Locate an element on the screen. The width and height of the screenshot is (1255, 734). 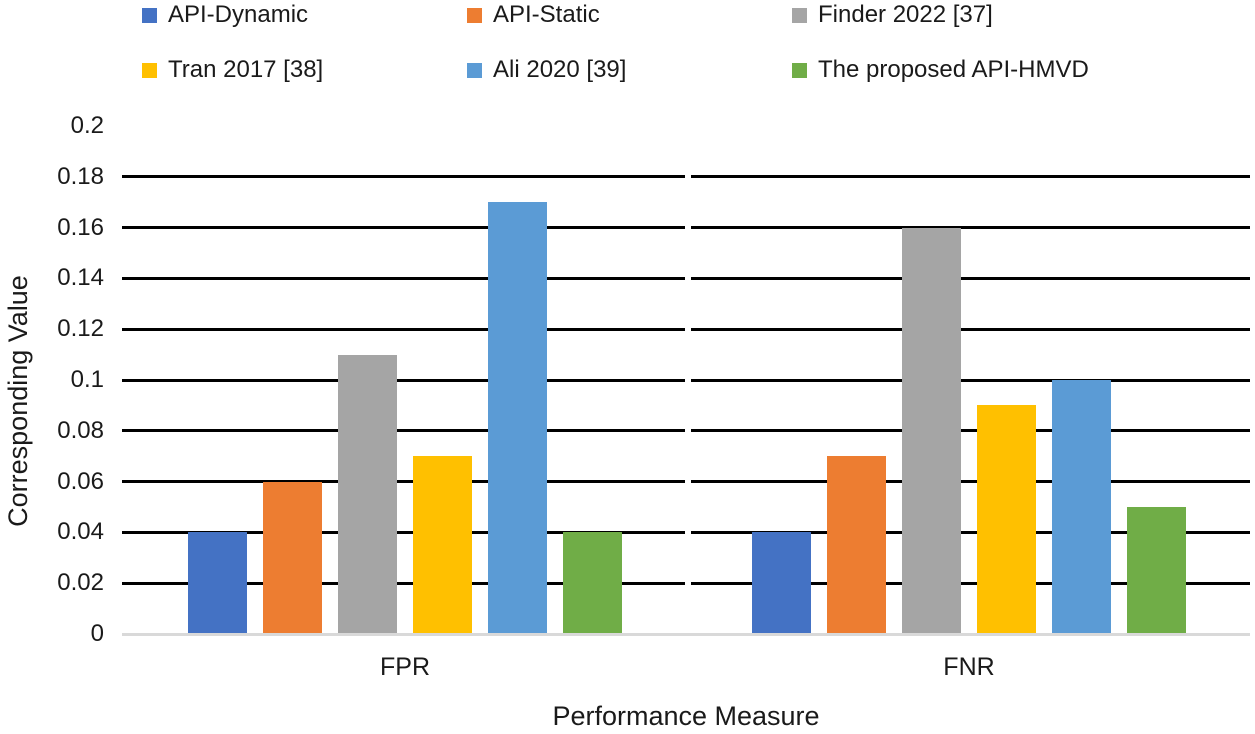
y-tick-label: 0.06 is located at coordinates (80, 481).